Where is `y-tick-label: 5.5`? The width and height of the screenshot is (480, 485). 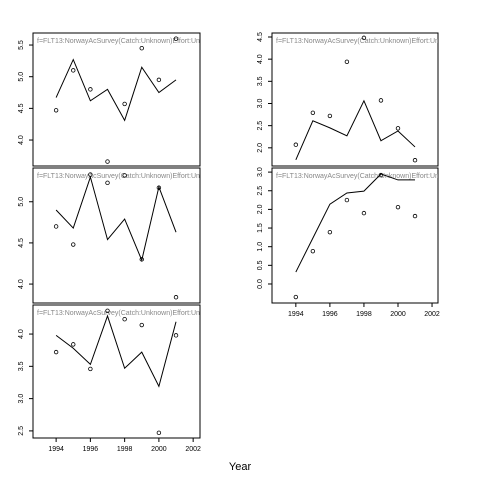
y-tick-label: 5.5 is located at coordinates (21, 45).